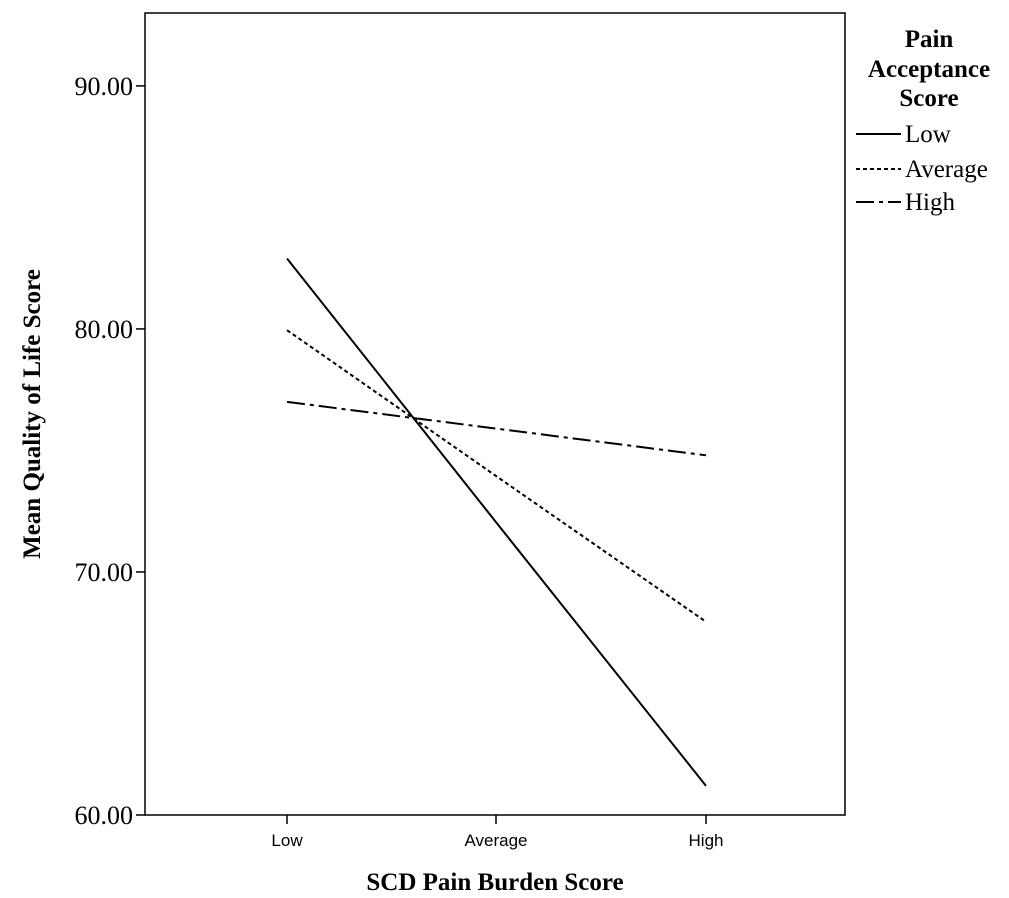 The width and height of the screenshot is (1009, 898). I want to click on y-axis: 60.00 70.00 80.00 90.00, so click(110, 451).